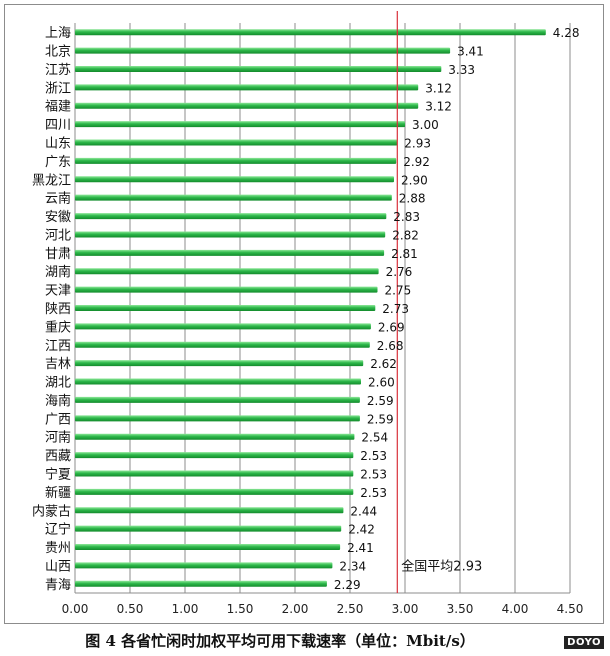 The width and height of the screenshot is (610, 656). What do you see at coordinates (58, 530) in the screenshot?
I see `category-label: 辽宁` at bounding box center [58, 530].